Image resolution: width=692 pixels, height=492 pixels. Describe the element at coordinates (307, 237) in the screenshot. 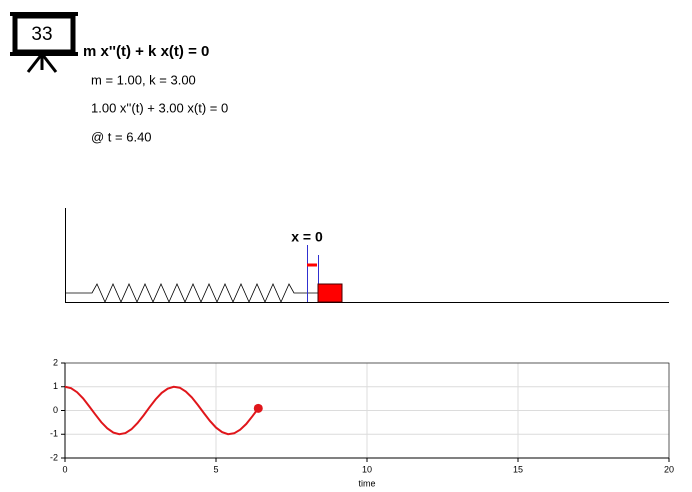

I see `origin-label: x = 0` at that location.